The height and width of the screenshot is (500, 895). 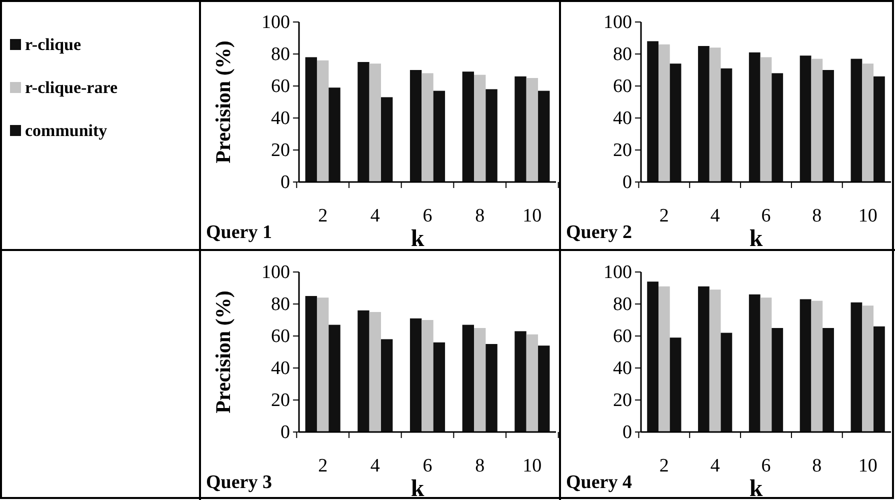 What do you see at coordinates (599, 232) in the screenshot?
I see `text: Query 2` at bounding box center [599, 232].